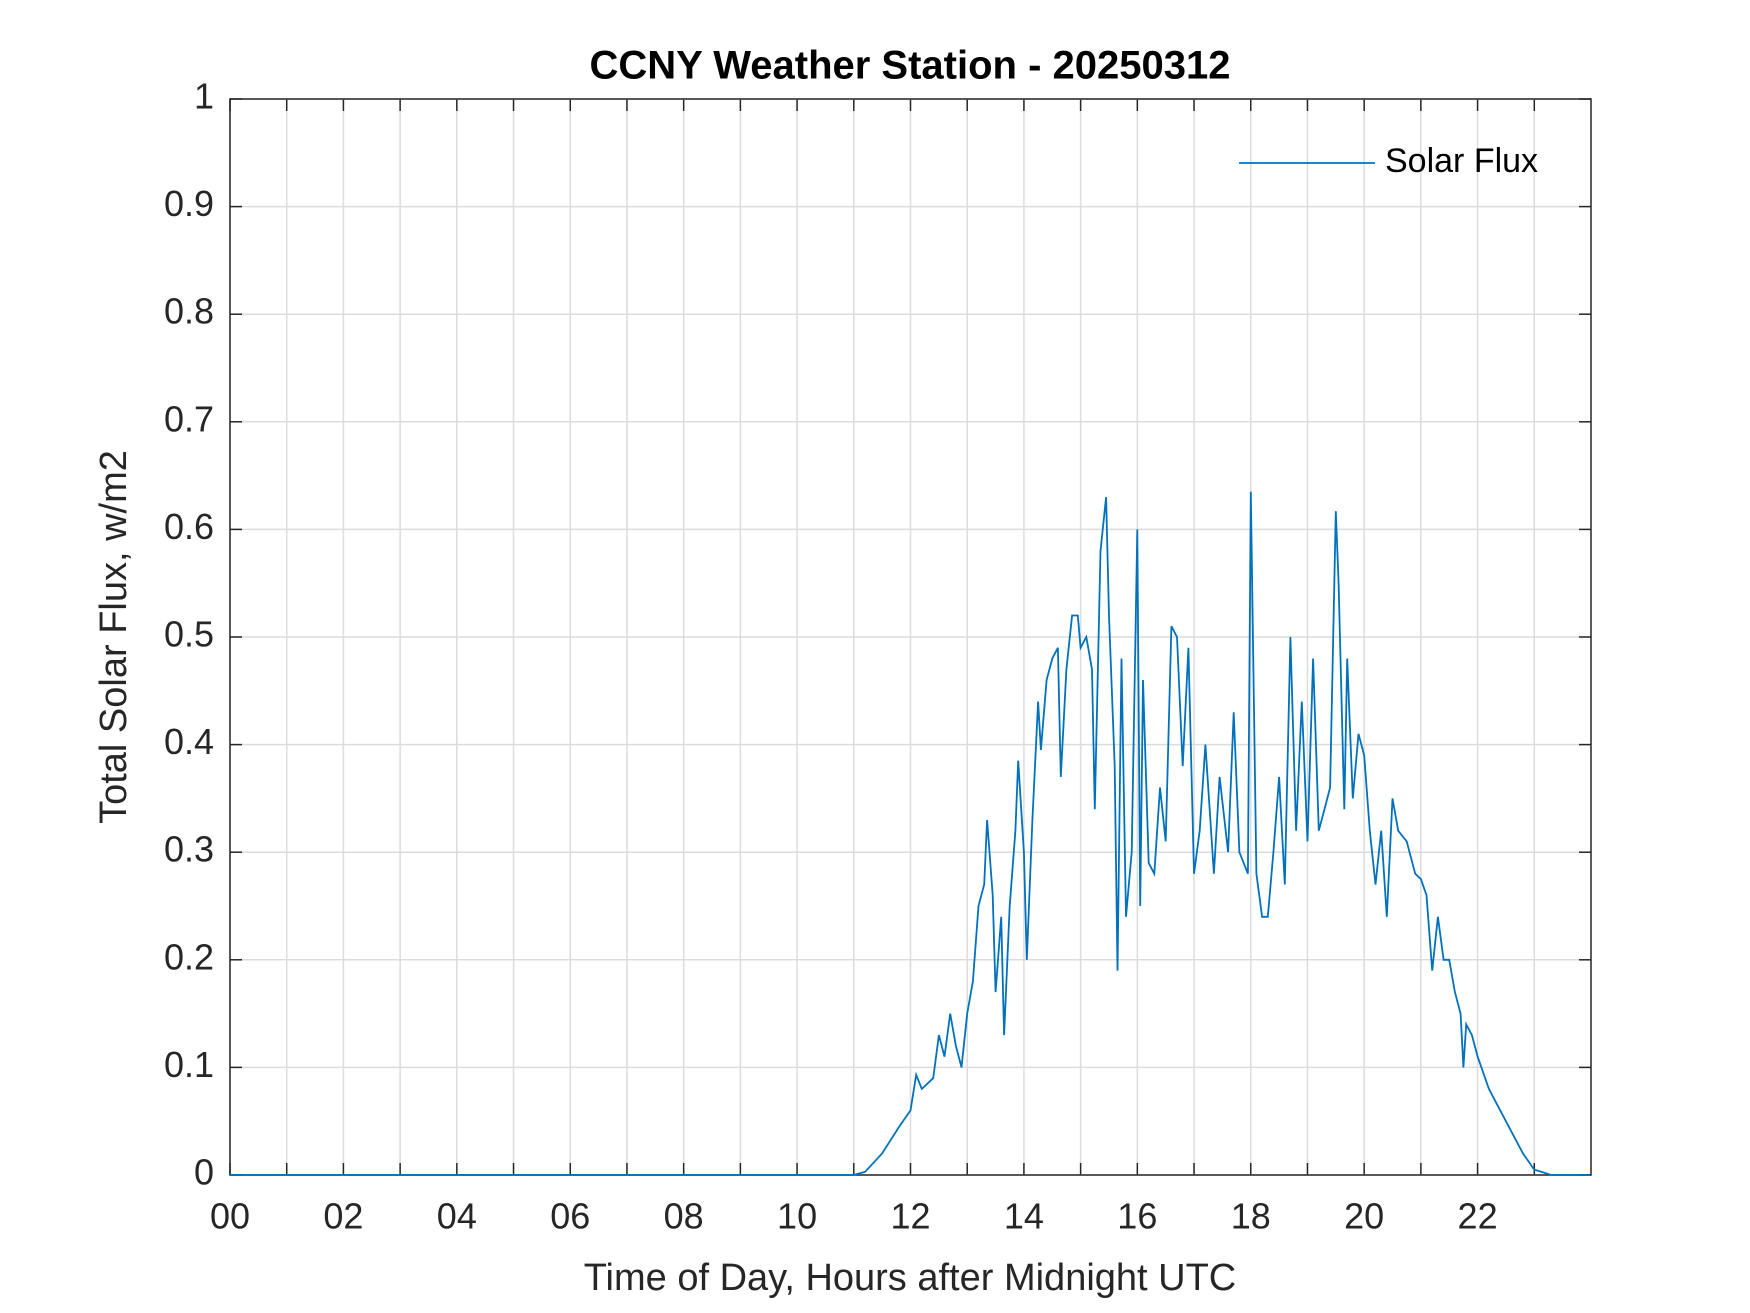 The width and height of the screenshot is (1750, 1313). Describe the element at coordinates (570, 1216) in the screenshot. I see `x-tick-label: 06` at that location.